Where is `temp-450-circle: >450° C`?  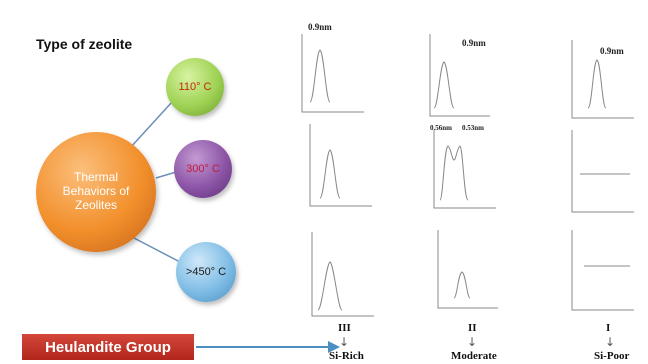 temp-450-circle: >450° C is located at coordinates (206, 272).